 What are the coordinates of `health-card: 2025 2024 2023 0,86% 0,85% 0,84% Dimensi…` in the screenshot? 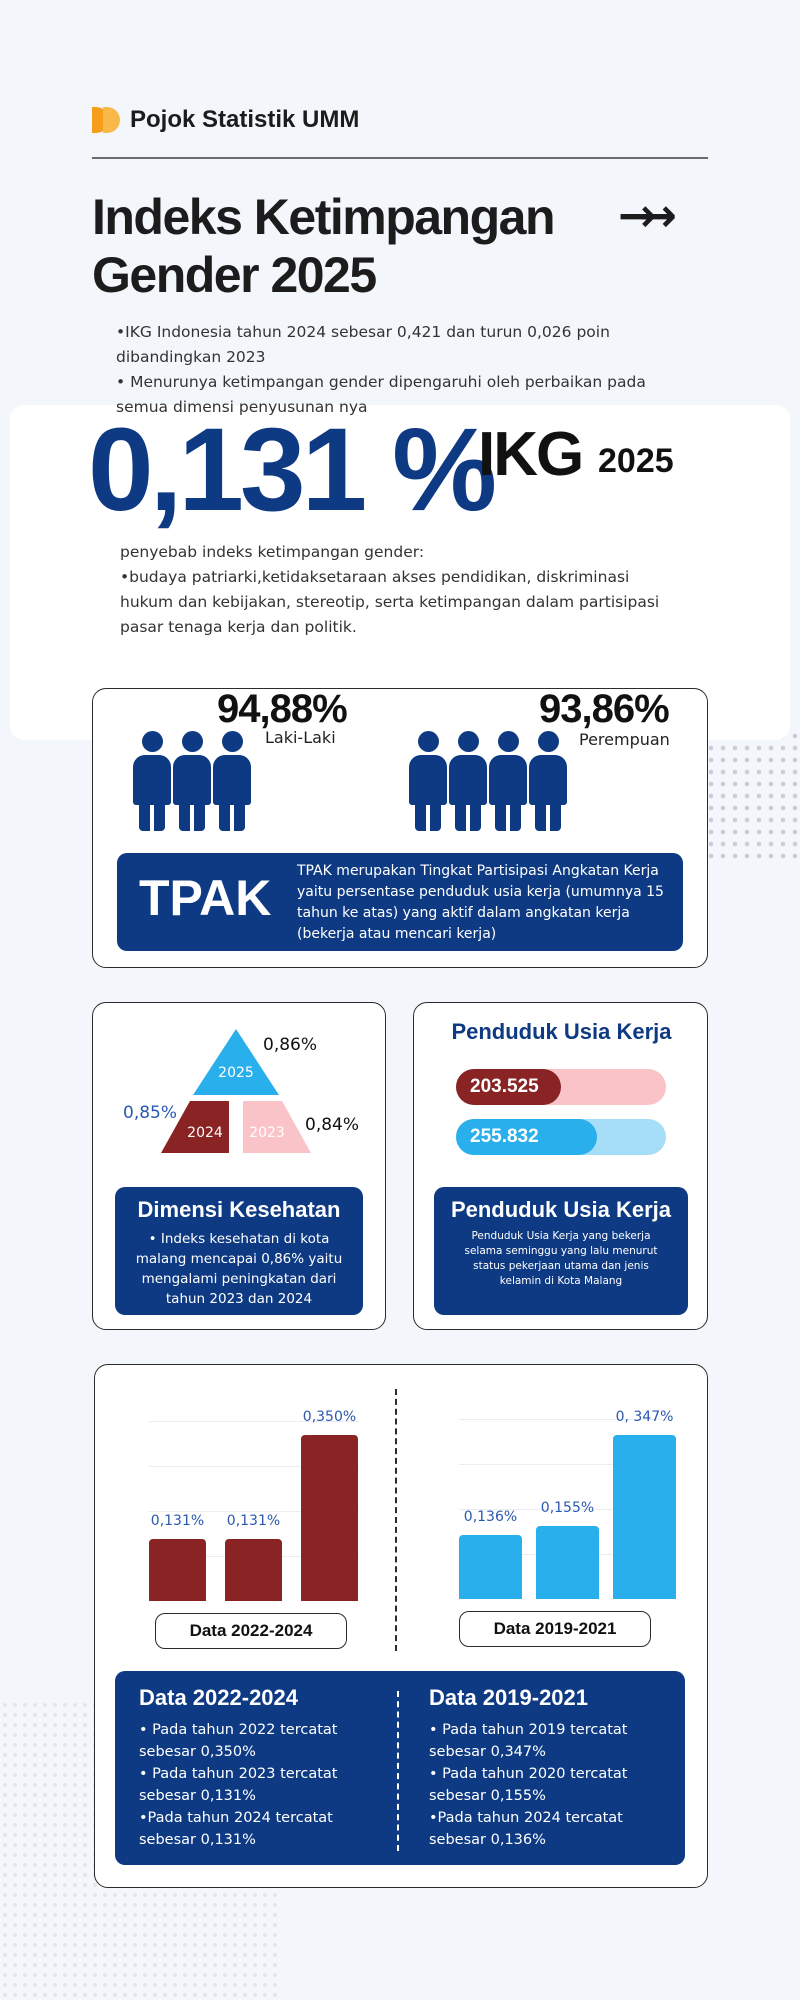 It's located at (239, 1166).